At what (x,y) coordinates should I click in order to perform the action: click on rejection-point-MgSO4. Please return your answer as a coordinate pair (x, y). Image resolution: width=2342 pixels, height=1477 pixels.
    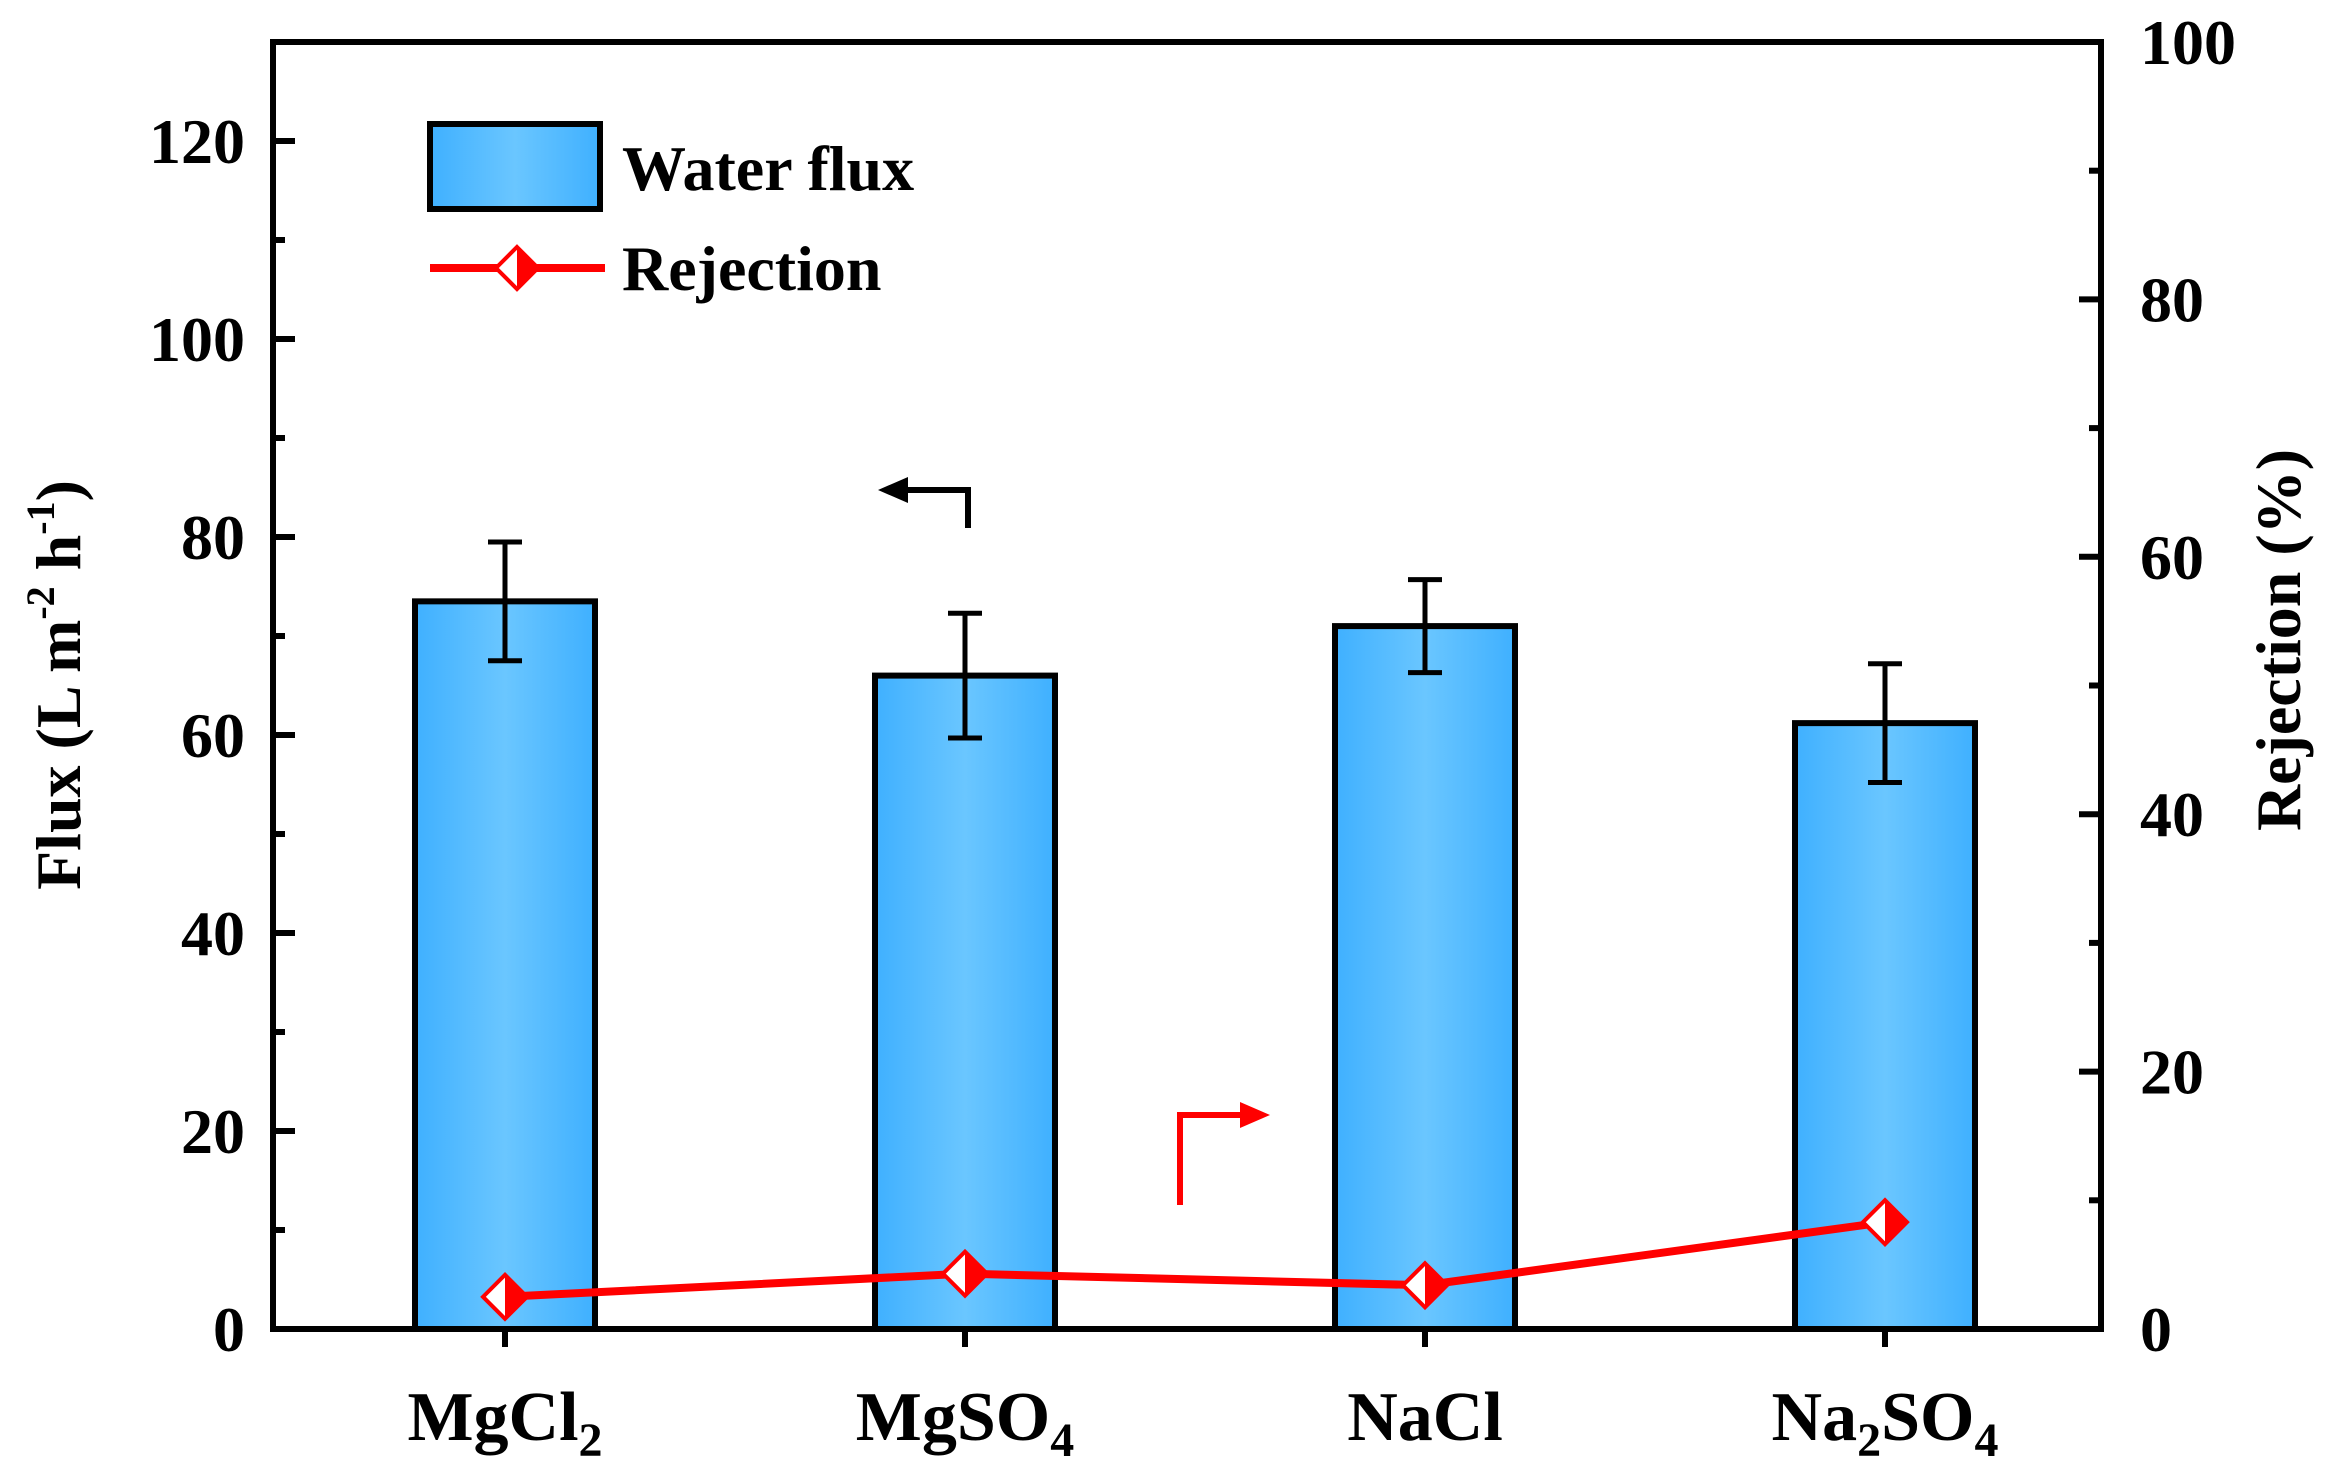
    Looking at the image, I should click on (965, 1273).